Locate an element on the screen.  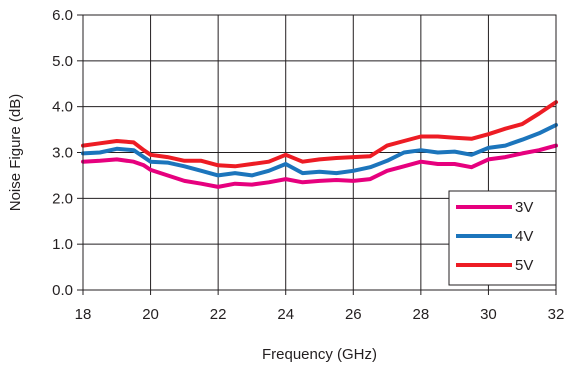
x-tick-label: 32 is located at coordinates (556, 314).